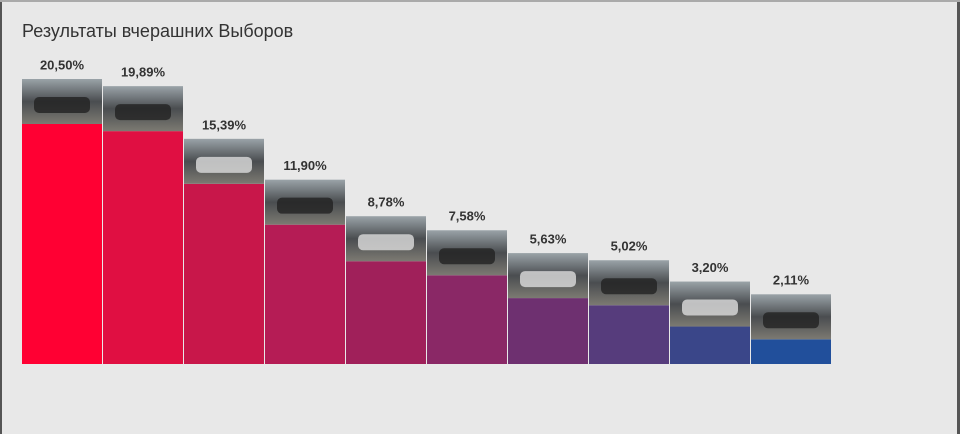  I want to click on chart-title: Результаты вчерашних Выборов, so click(157, 31).